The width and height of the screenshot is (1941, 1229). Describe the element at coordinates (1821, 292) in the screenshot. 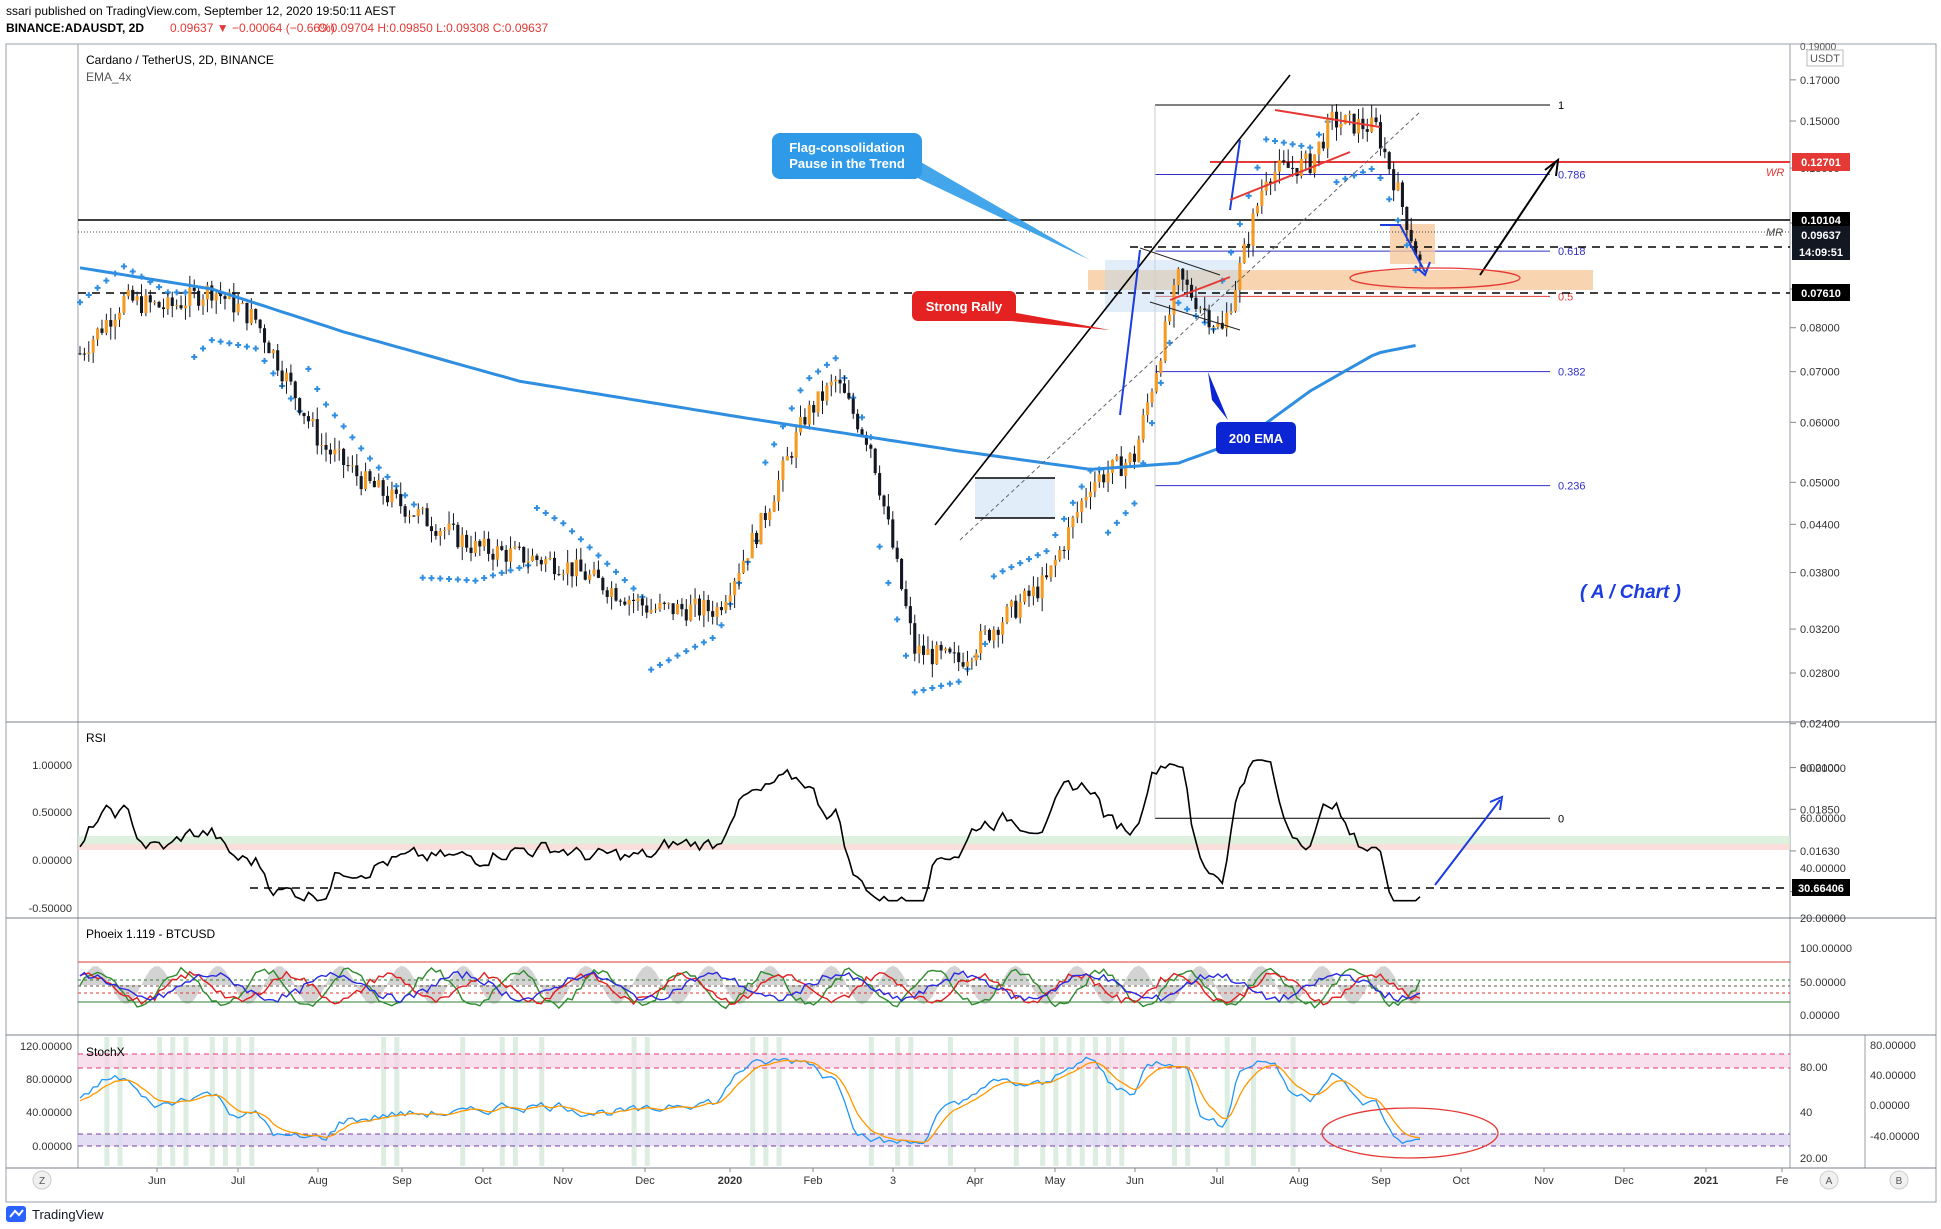

I see `support-badge` at that location.